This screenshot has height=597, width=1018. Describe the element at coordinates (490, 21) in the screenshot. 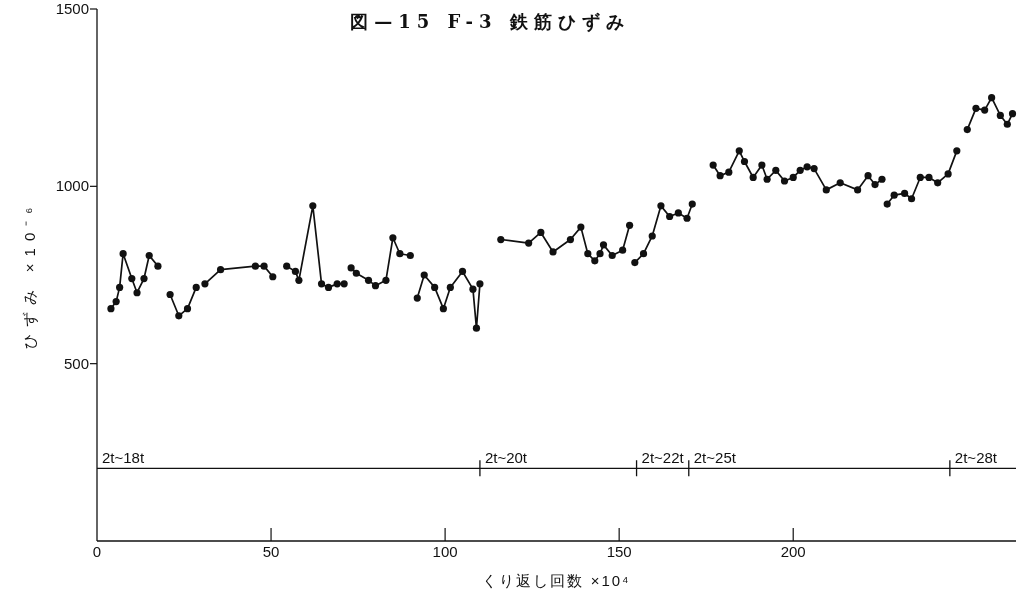

I see `title: 図—15 F-3 鉄筋ひずみ` at that location.